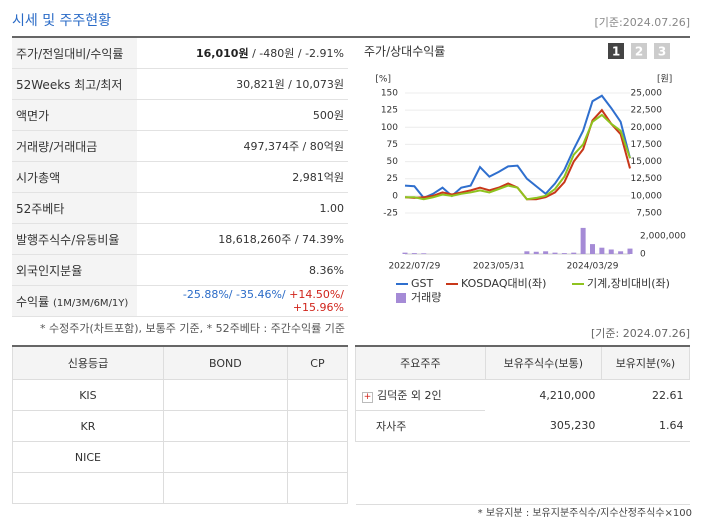 The height and width of the screenshot is (525, 702). What do you see at coordinates (668, 395) in the screenshot?
I see `stake: 22.61` at bounding box center [668, 395].